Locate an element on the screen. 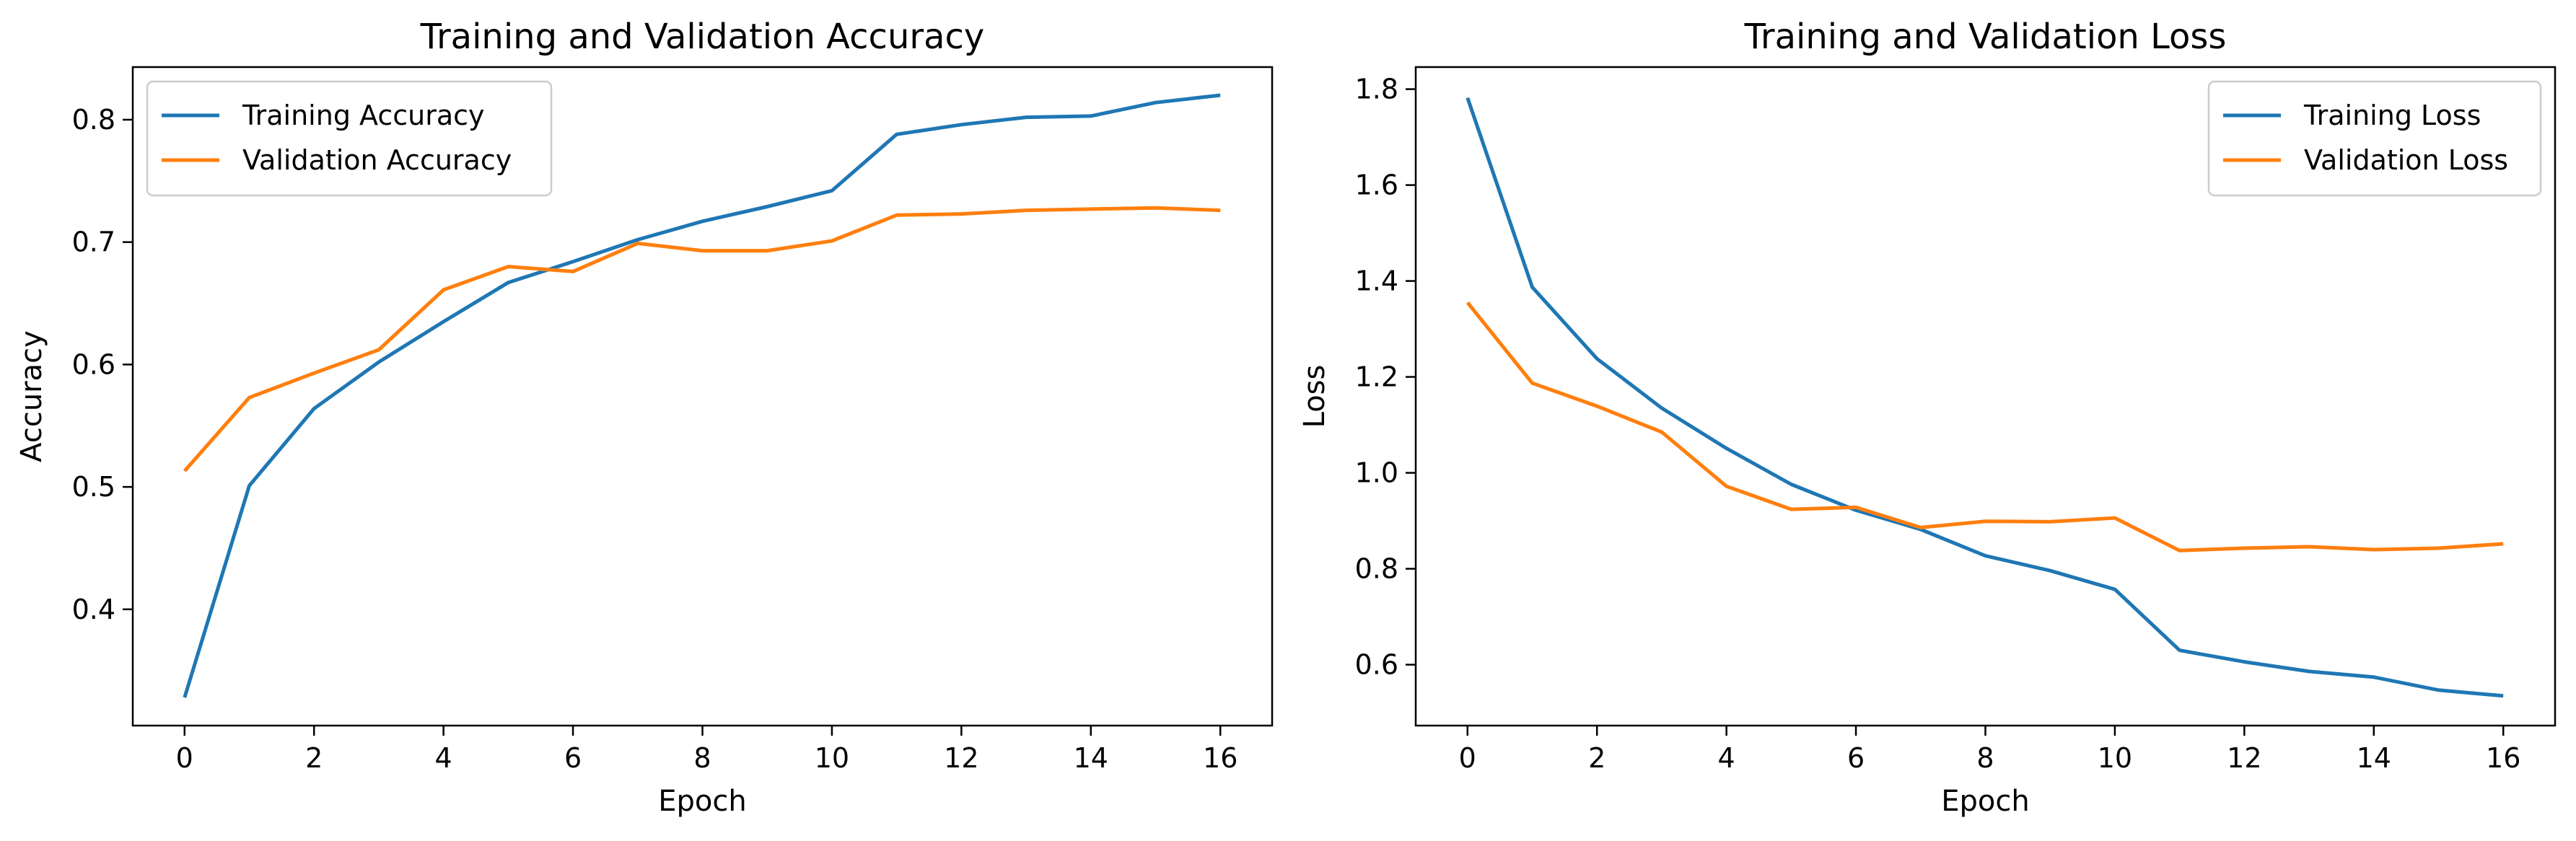 This screenshot has height=841, width=2576. legend: Training Accuracy Validation Accuracy is located at coordinates (349, 138).